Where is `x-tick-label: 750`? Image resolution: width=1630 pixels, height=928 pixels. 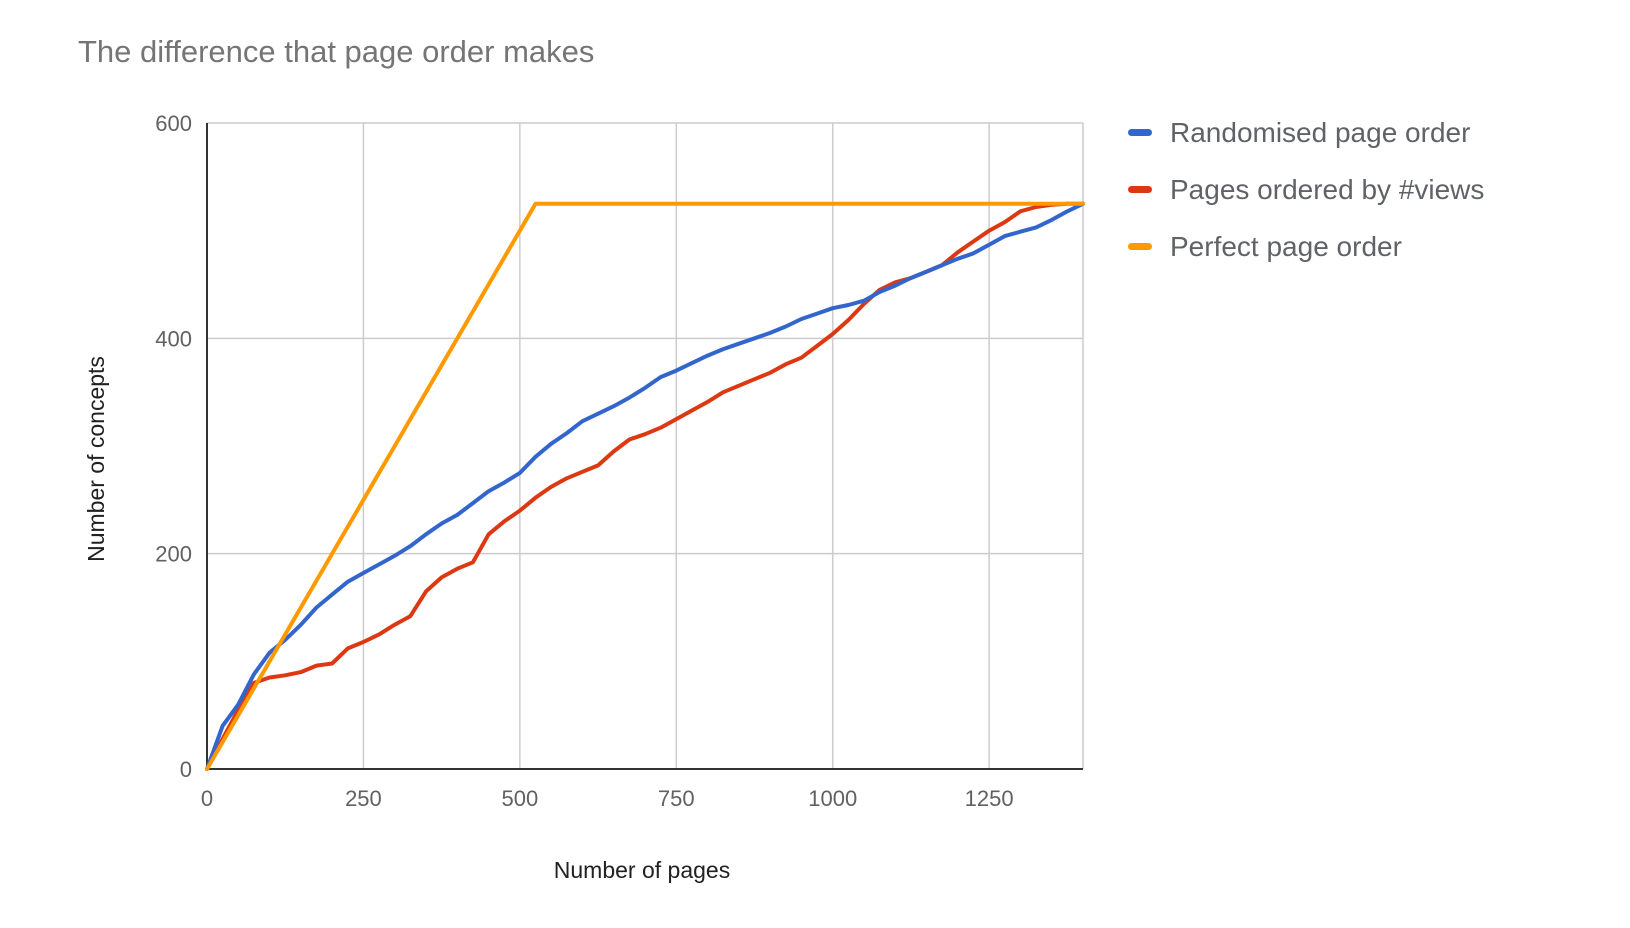
x-tick-label: 750 is located at coordinates (676, 798).